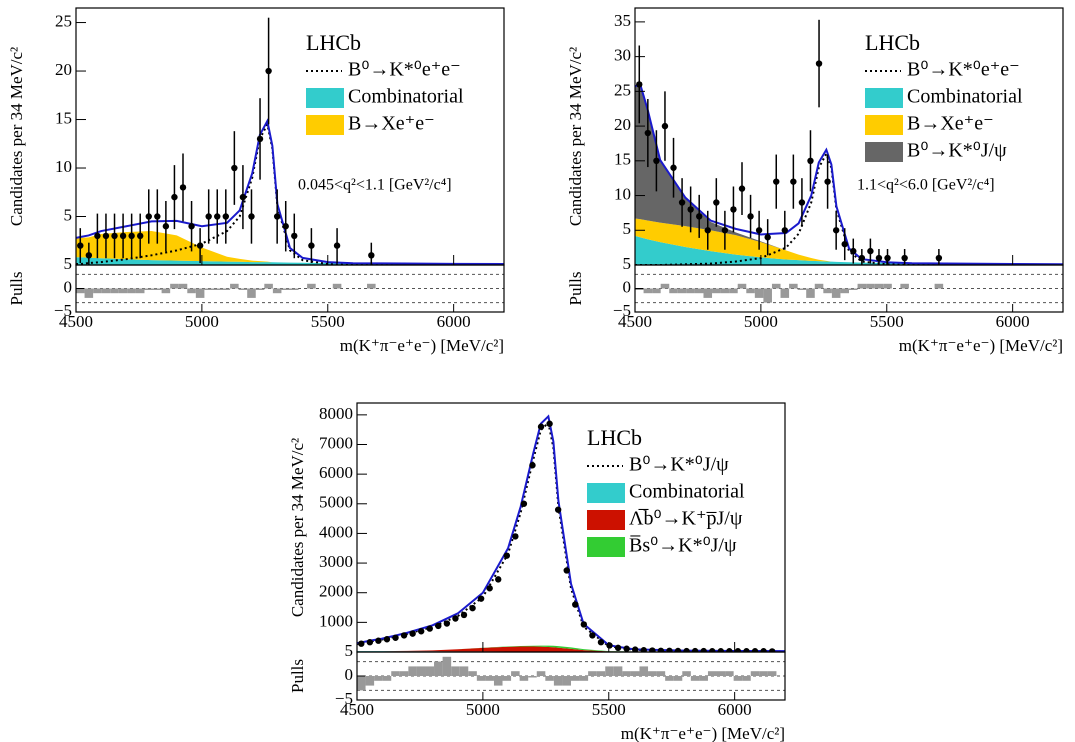 This screenshot has width=1075, height=742. What do you see at coordinates (290, 141) in the screenshot?
I see `plot-area` at bounding box center [290, 141].